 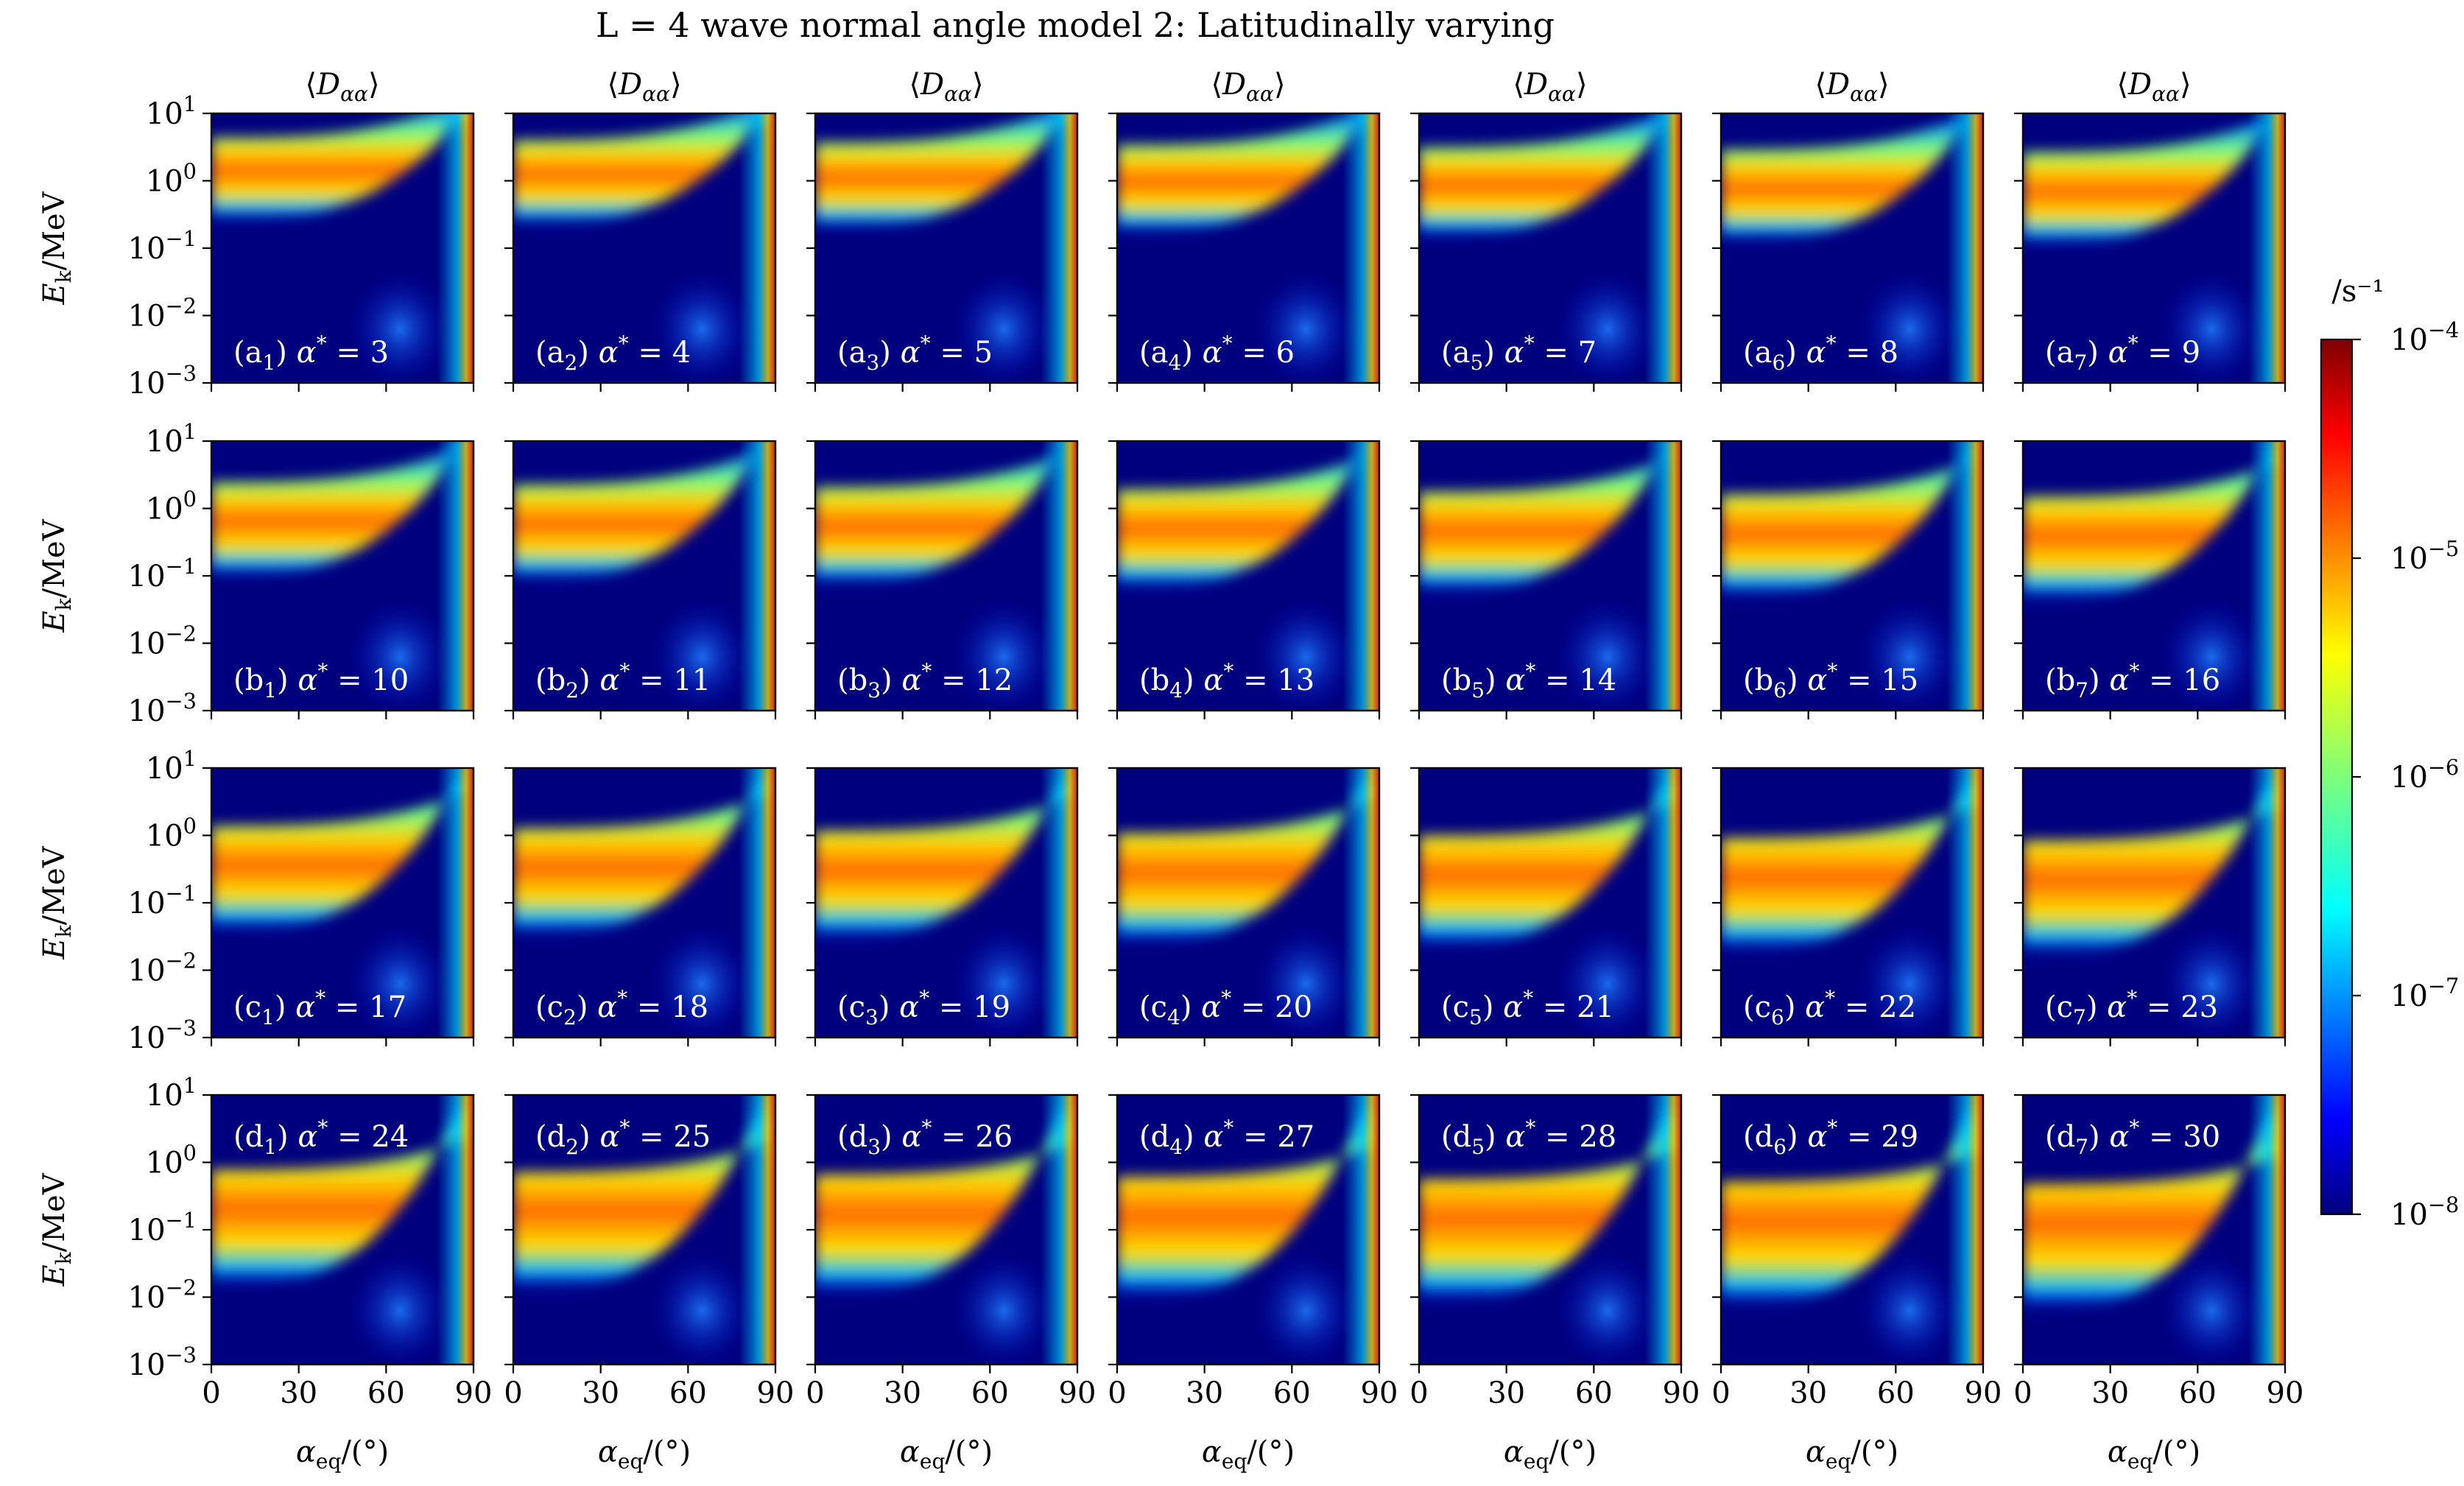 What do you see at coordinates (2389, 753) in the screenshot?
I see `colorbar: 10⁻⁴ 10⁻⁵ 10⁻⁶ 10⁻⁷ 10−8/s⁻¹` at bounding box center [2389, 753].